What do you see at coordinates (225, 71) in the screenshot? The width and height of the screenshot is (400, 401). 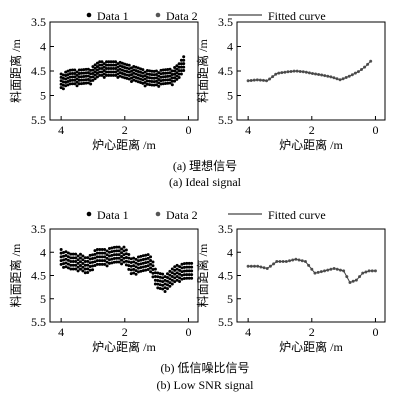 I see `y-tick-label: 4.5` at bounding box center [225, 71].